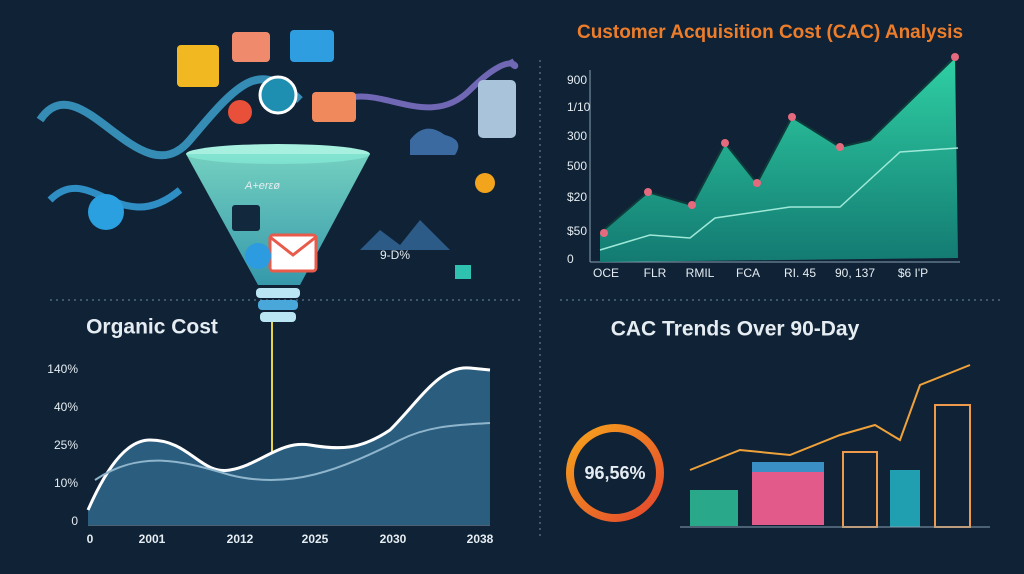  I want to click on x-label: 2038, so click(480, 539).